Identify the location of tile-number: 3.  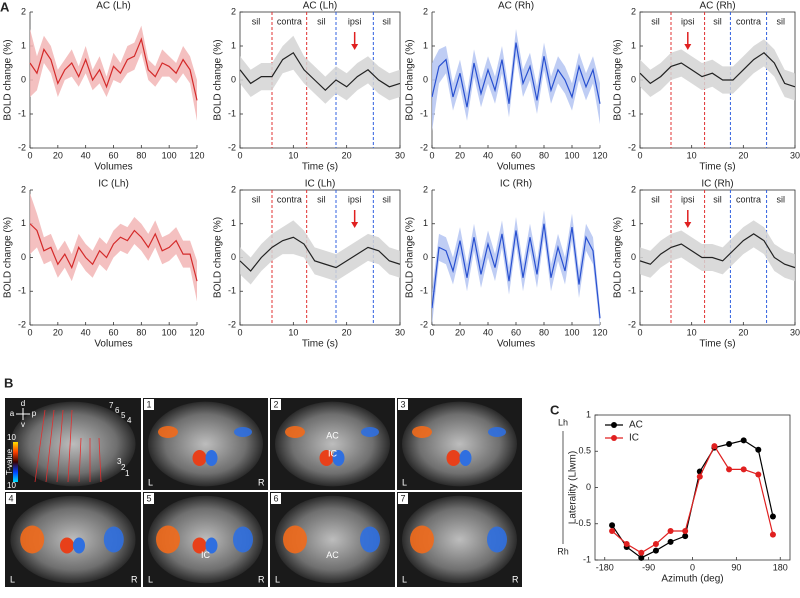
(402, 404).